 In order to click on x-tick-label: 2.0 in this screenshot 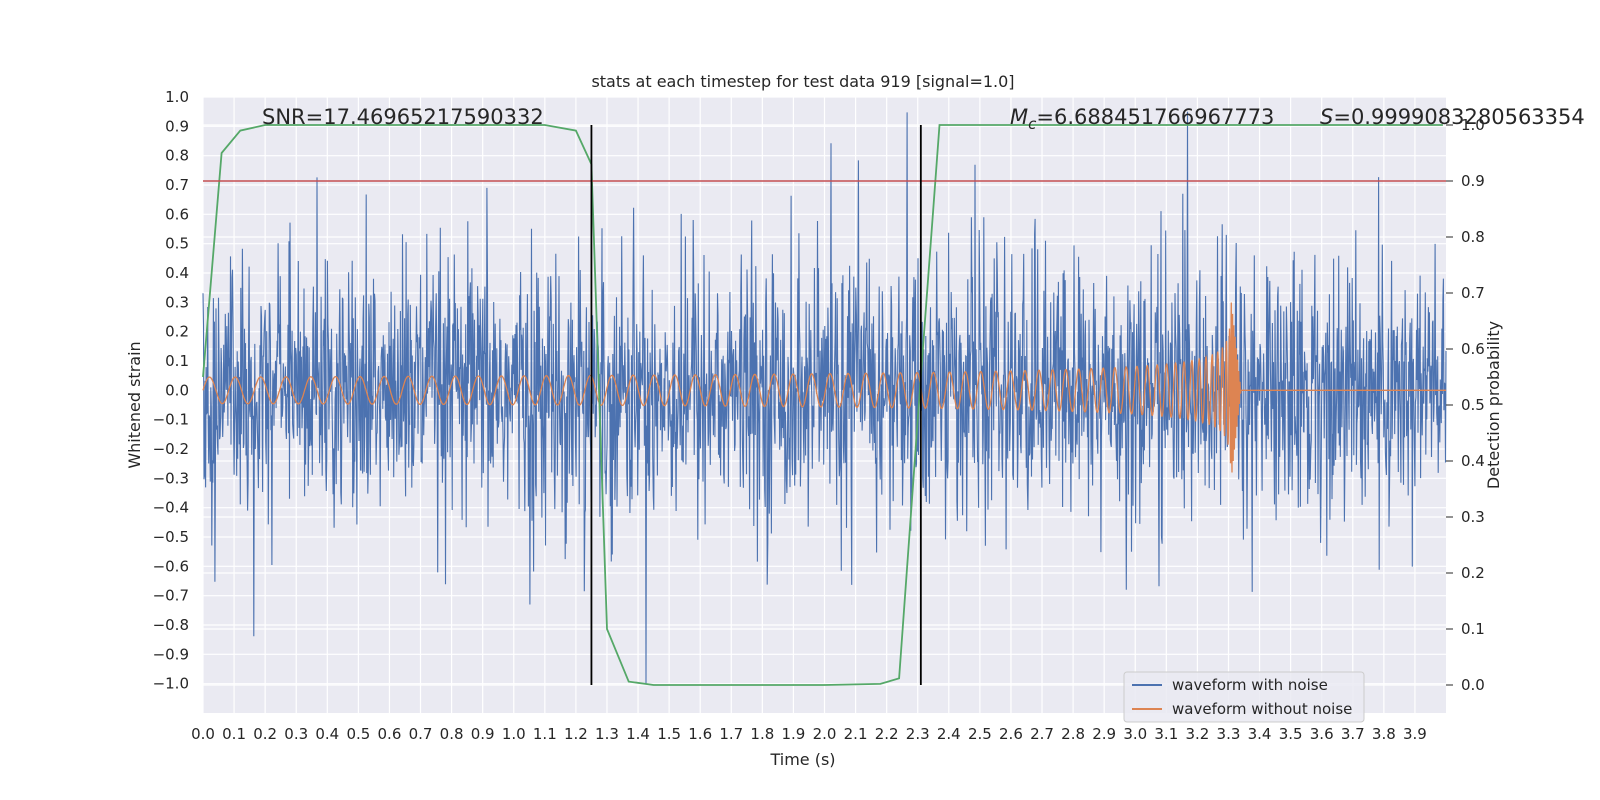, I will do `click(825, 734)`.